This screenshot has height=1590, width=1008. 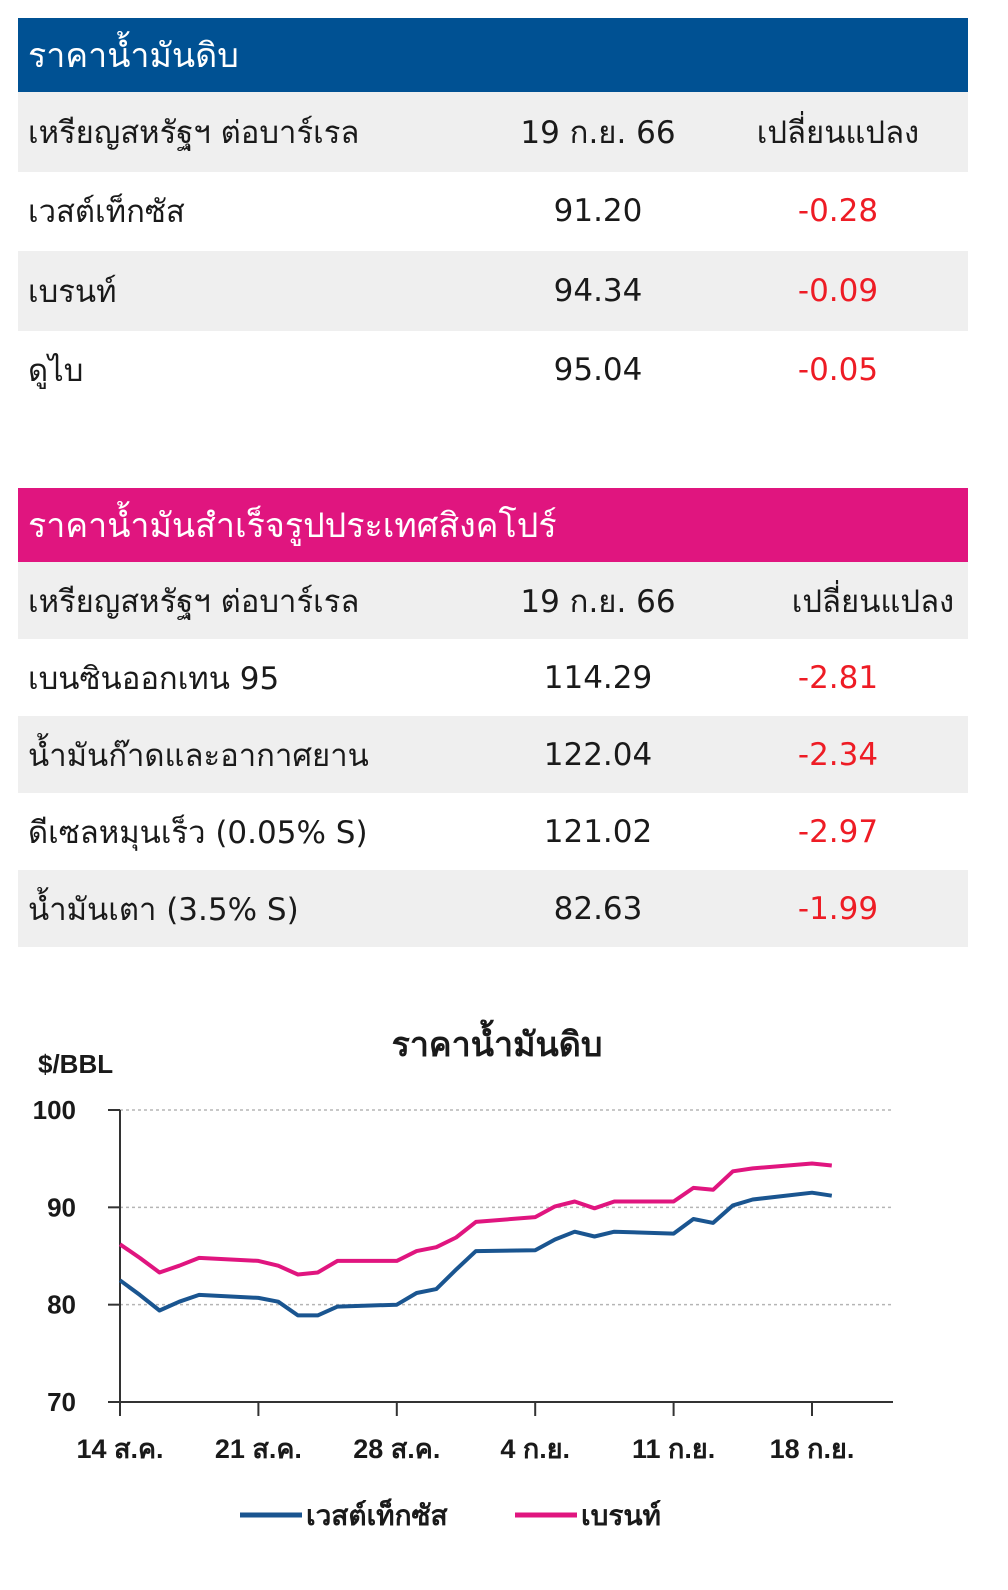 I want to click on table-row: เบรนท์ 94.34 -0.09, so click(x=493, y=291).